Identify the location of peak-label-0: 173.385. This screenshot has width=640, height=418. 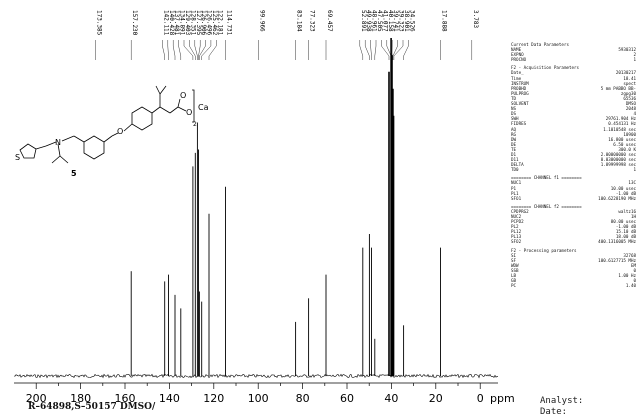
(98, 23).